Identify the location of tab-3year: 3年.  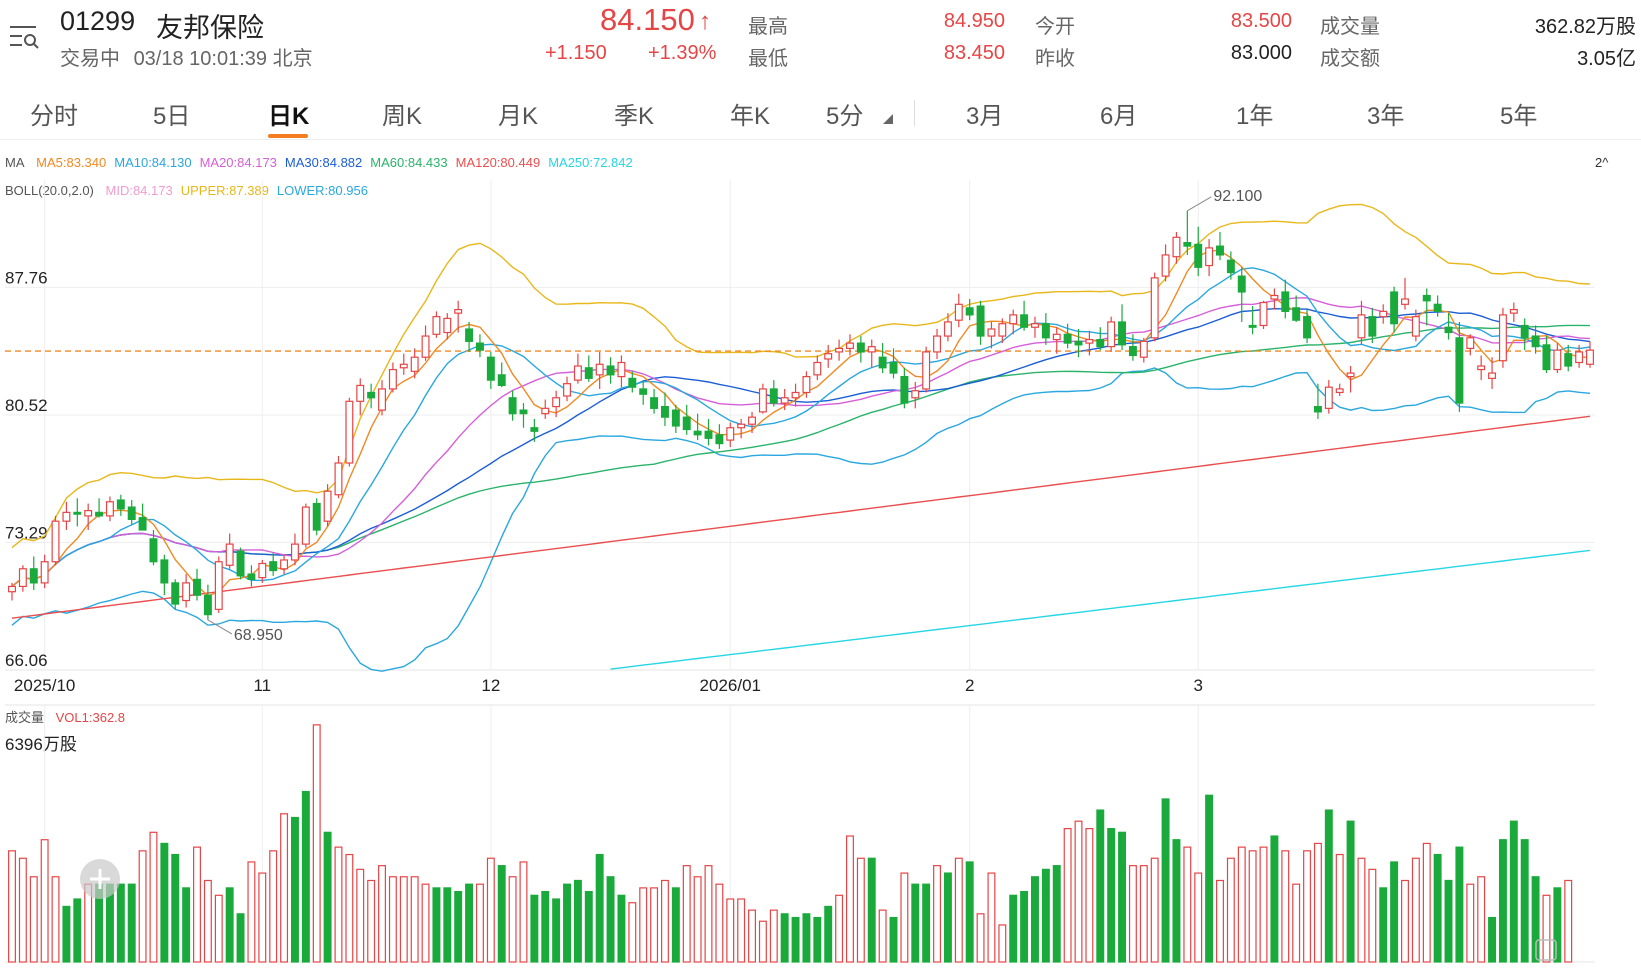
(1386, 116).